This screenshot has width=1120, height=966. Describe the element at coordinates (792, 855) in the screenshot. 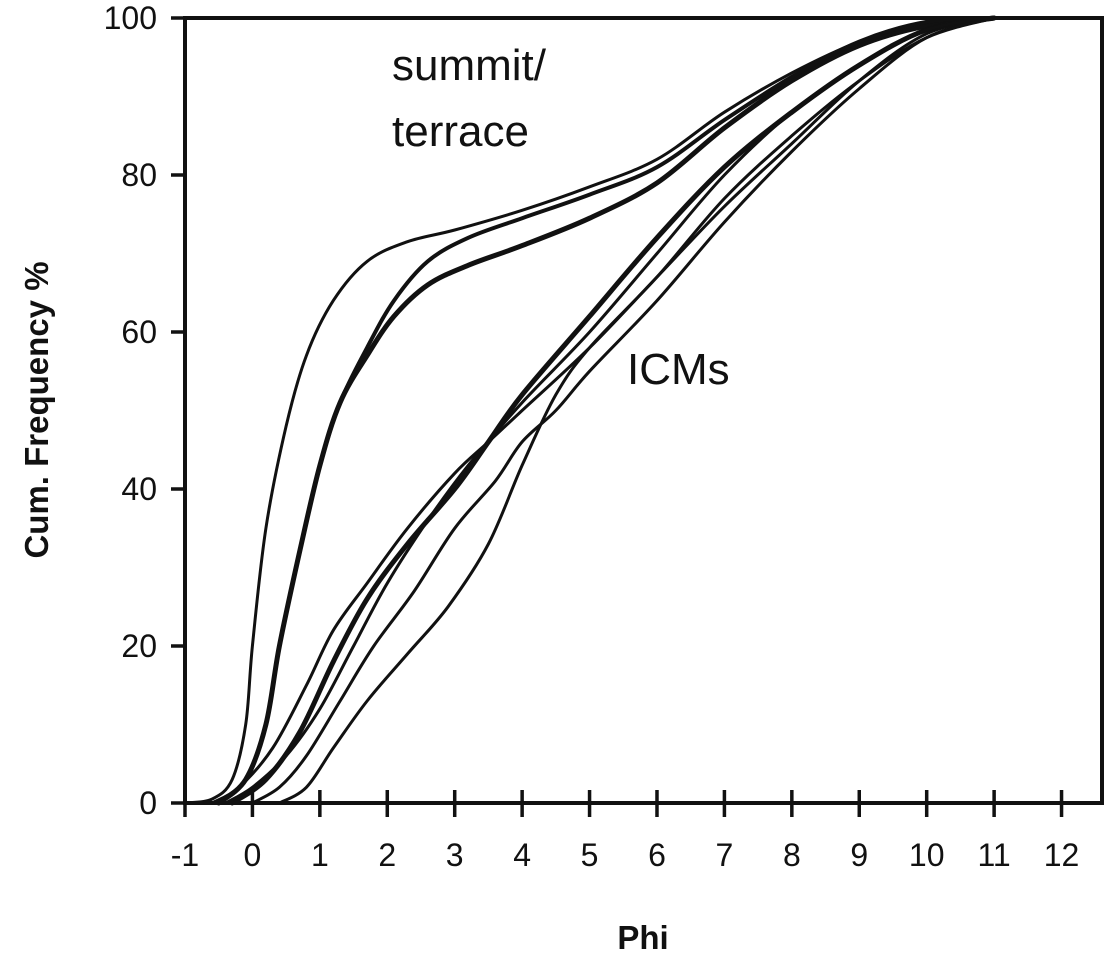

I see `x-tick-label-8: 8` at that location.